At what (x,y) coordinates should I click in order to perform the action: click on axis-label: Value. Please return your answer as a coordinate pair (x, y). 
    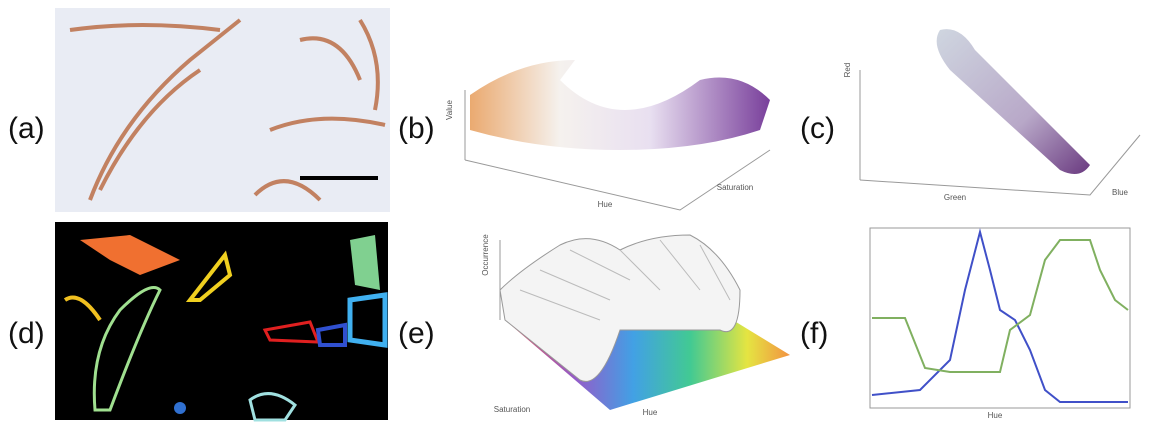
    Looking at the image, I should click on (449, 110).